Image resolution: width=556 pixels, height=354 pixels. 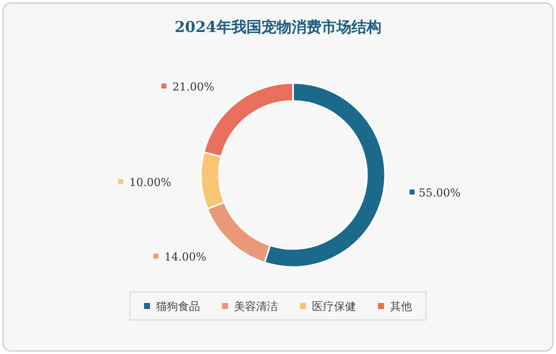 What do you see at coordinates (150, 183) in the screenshot?
I see `data-label: 10.00%` at bounding box center [150, 183].